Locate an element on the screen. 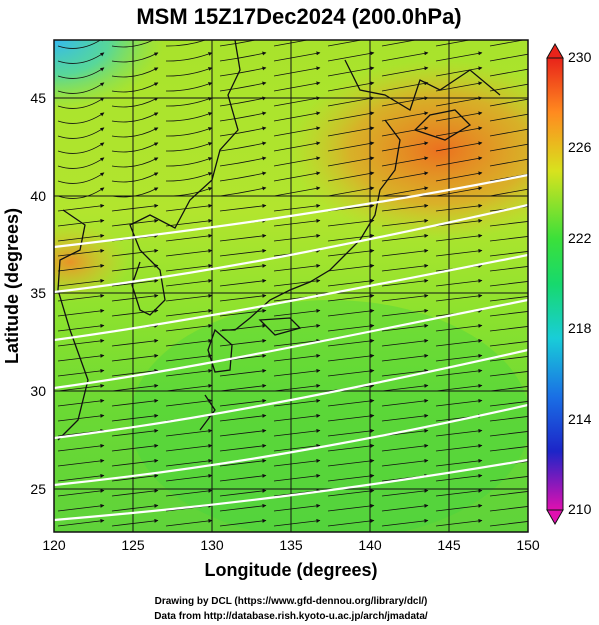 The image size is (599, 625). y-tick-label: 45 is located at coordinates (38, 98).